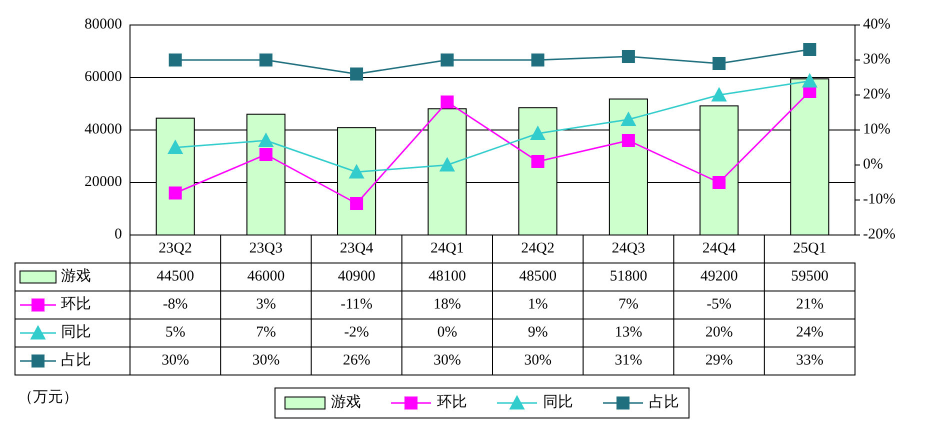 The height and width of the screenshot is (425, 932). Describe the element at coordinates (103, 24) in the screenshot. I see `y-tick-label: 80000` at that location.